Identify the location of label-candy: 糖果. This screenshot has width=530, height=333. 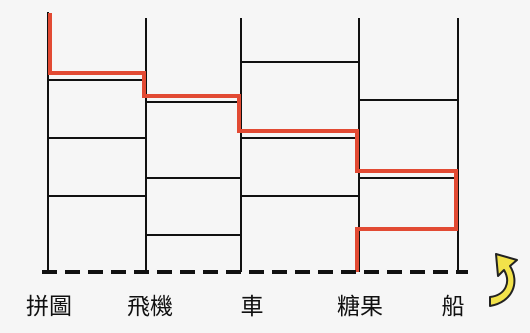
(360, 307).